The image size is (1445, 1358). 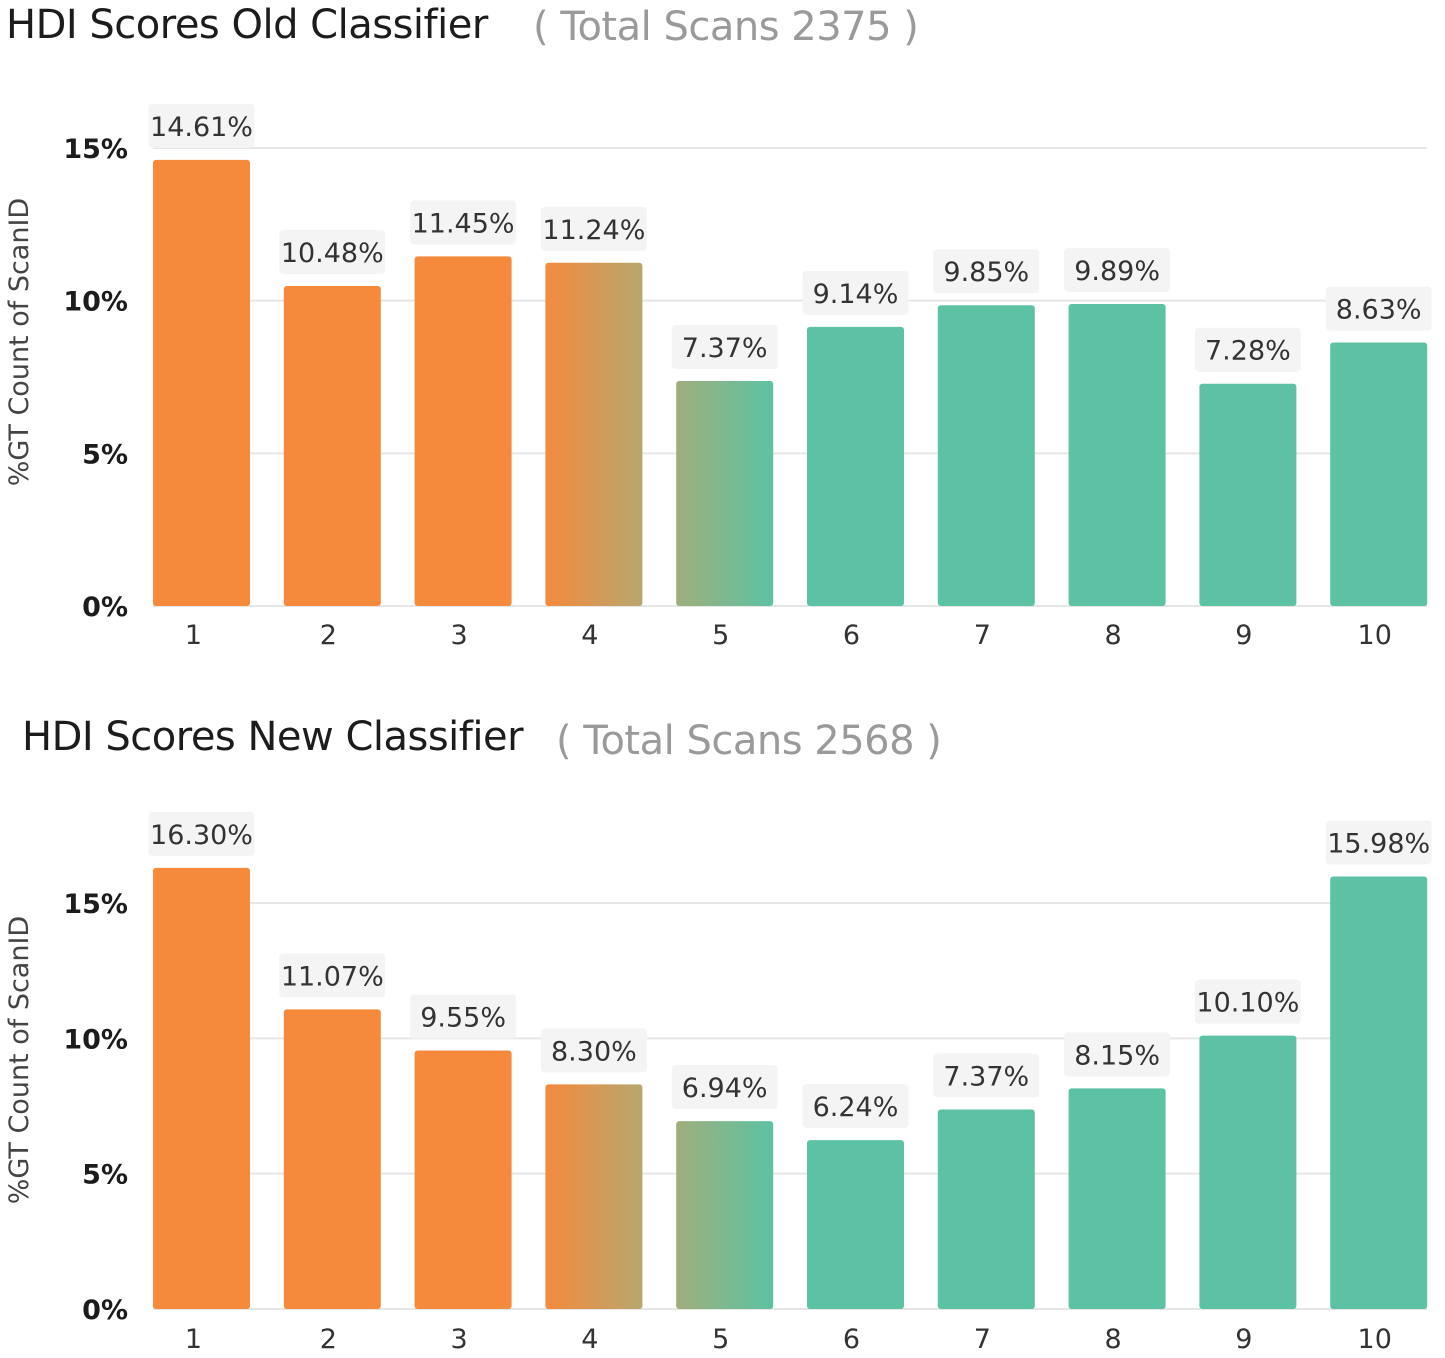 I want to click on data-label: 10.10%, so click(x=1247, y=1003).